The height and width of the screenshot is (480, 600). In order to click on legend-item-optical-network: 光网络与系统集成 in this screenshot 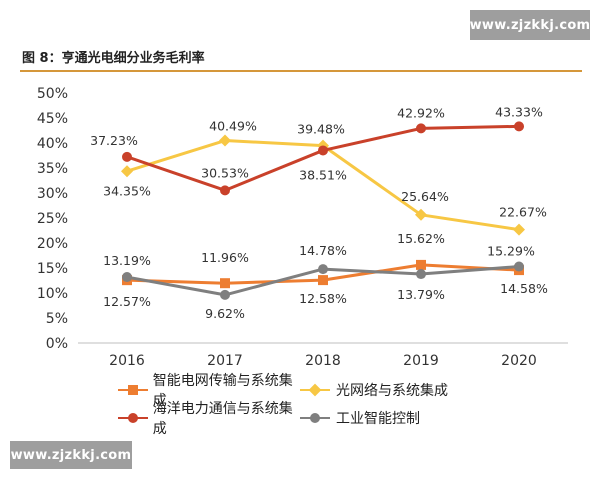, I will do `click(390, 390)`.